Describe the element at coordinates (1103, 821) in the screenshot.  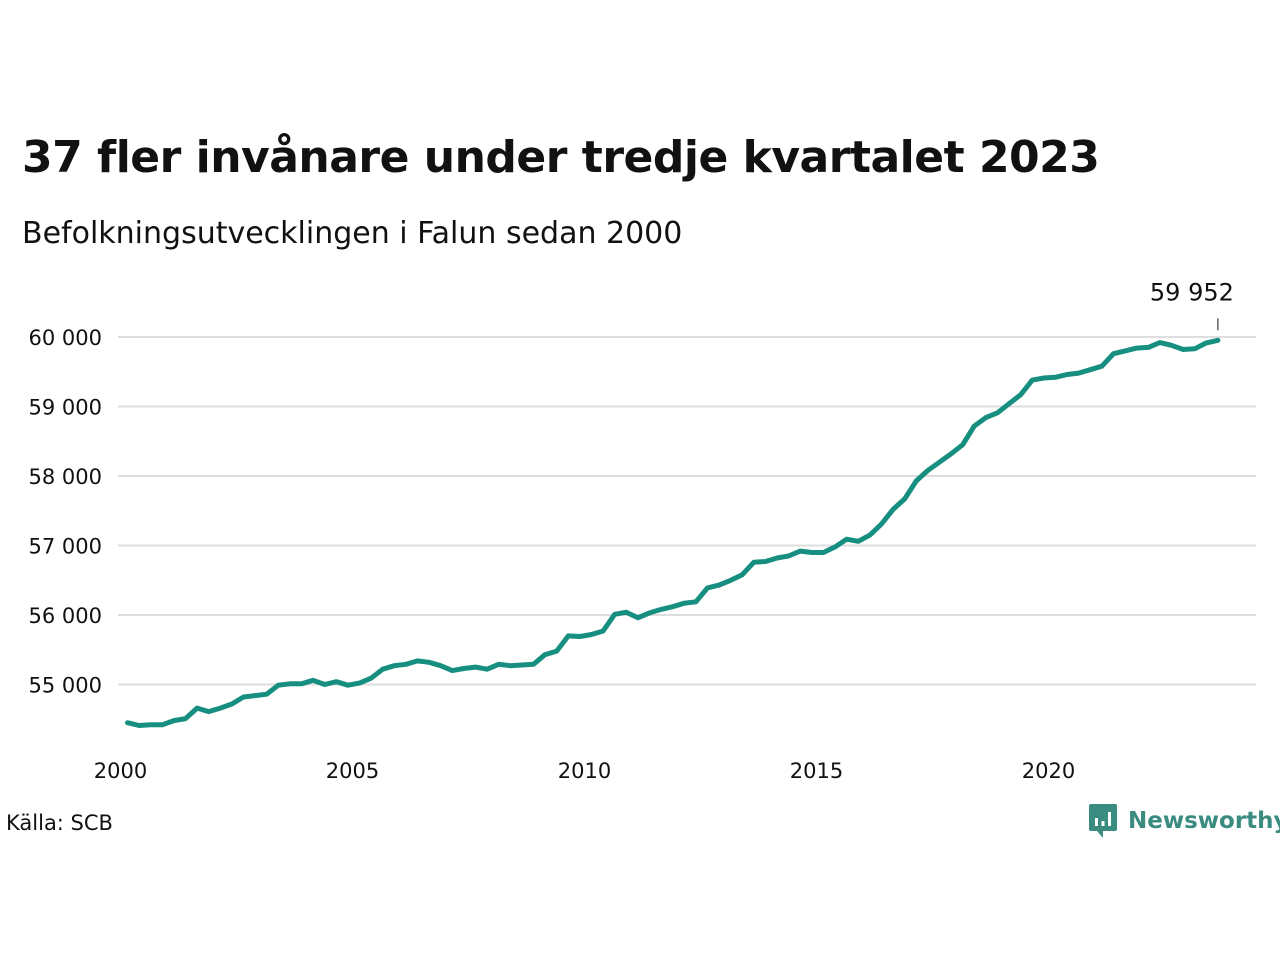
I see `newsworthy-logo-icon` at that location.